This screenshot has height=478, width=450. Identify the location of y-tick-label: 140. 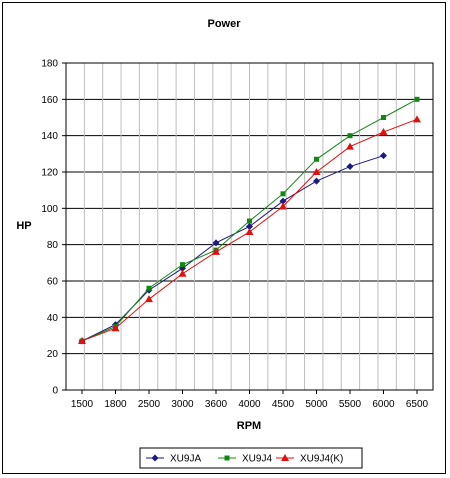
(49, 136).